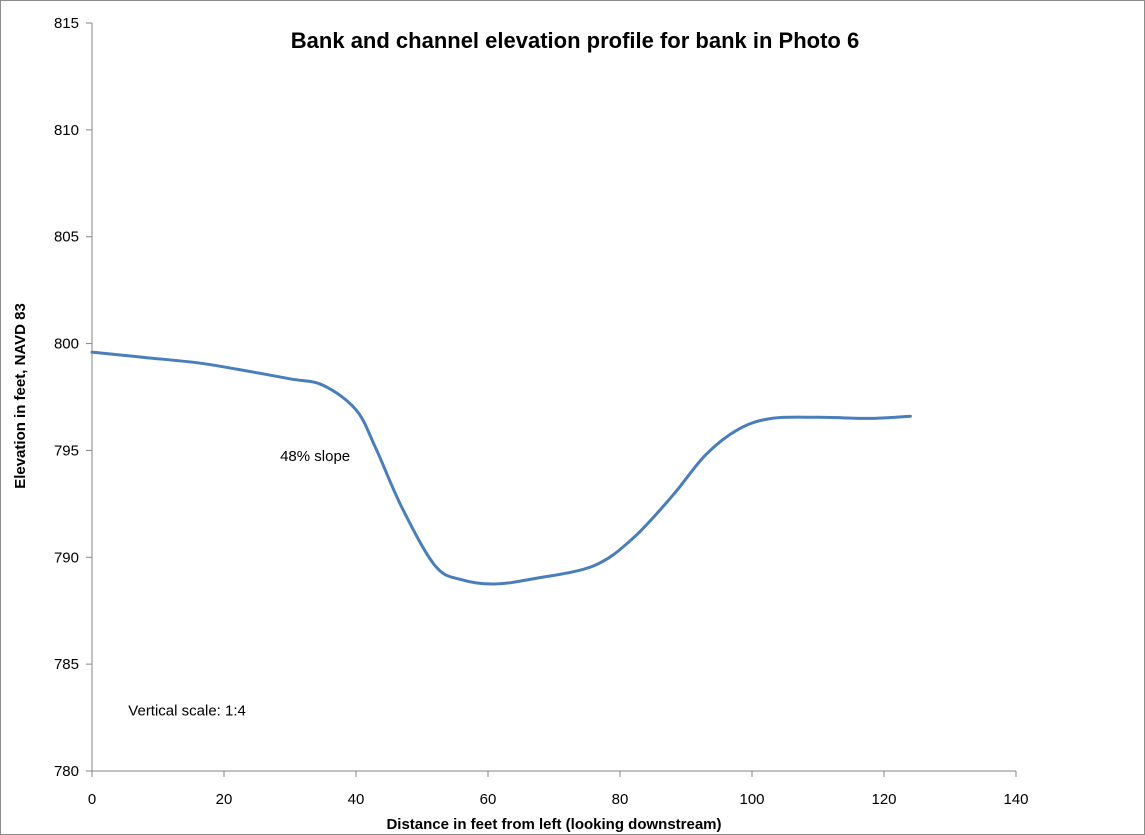 The image size is (1145, 835). I want to click on x-tick-label: 20, so click(224, 799).